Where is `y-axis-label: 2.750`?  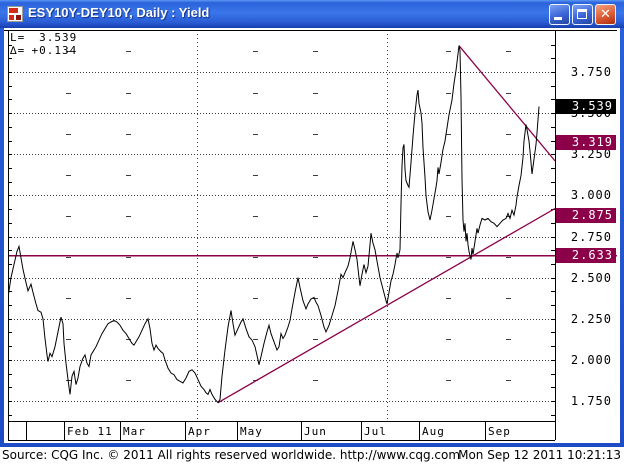 y-axis-label: 2.750 is located at coordinates (591, 236).